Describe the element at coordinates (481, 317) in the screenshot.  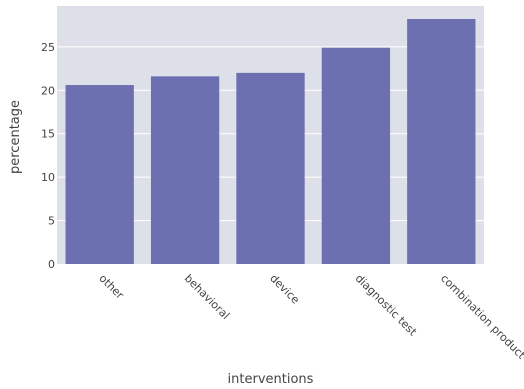
I see `x-tick-label: combination product` at that location.